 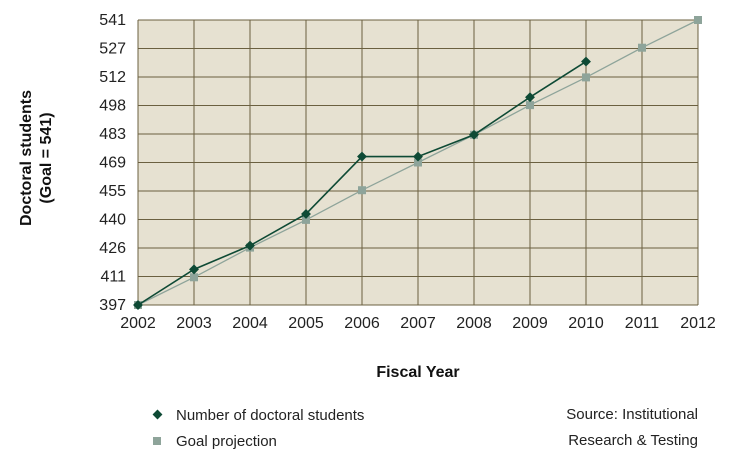 What do you see at coordinates (632, 428) in the screenshot?
I see `source-note: Source: Institutional Research & Testing` at bounding box center [632, 428].